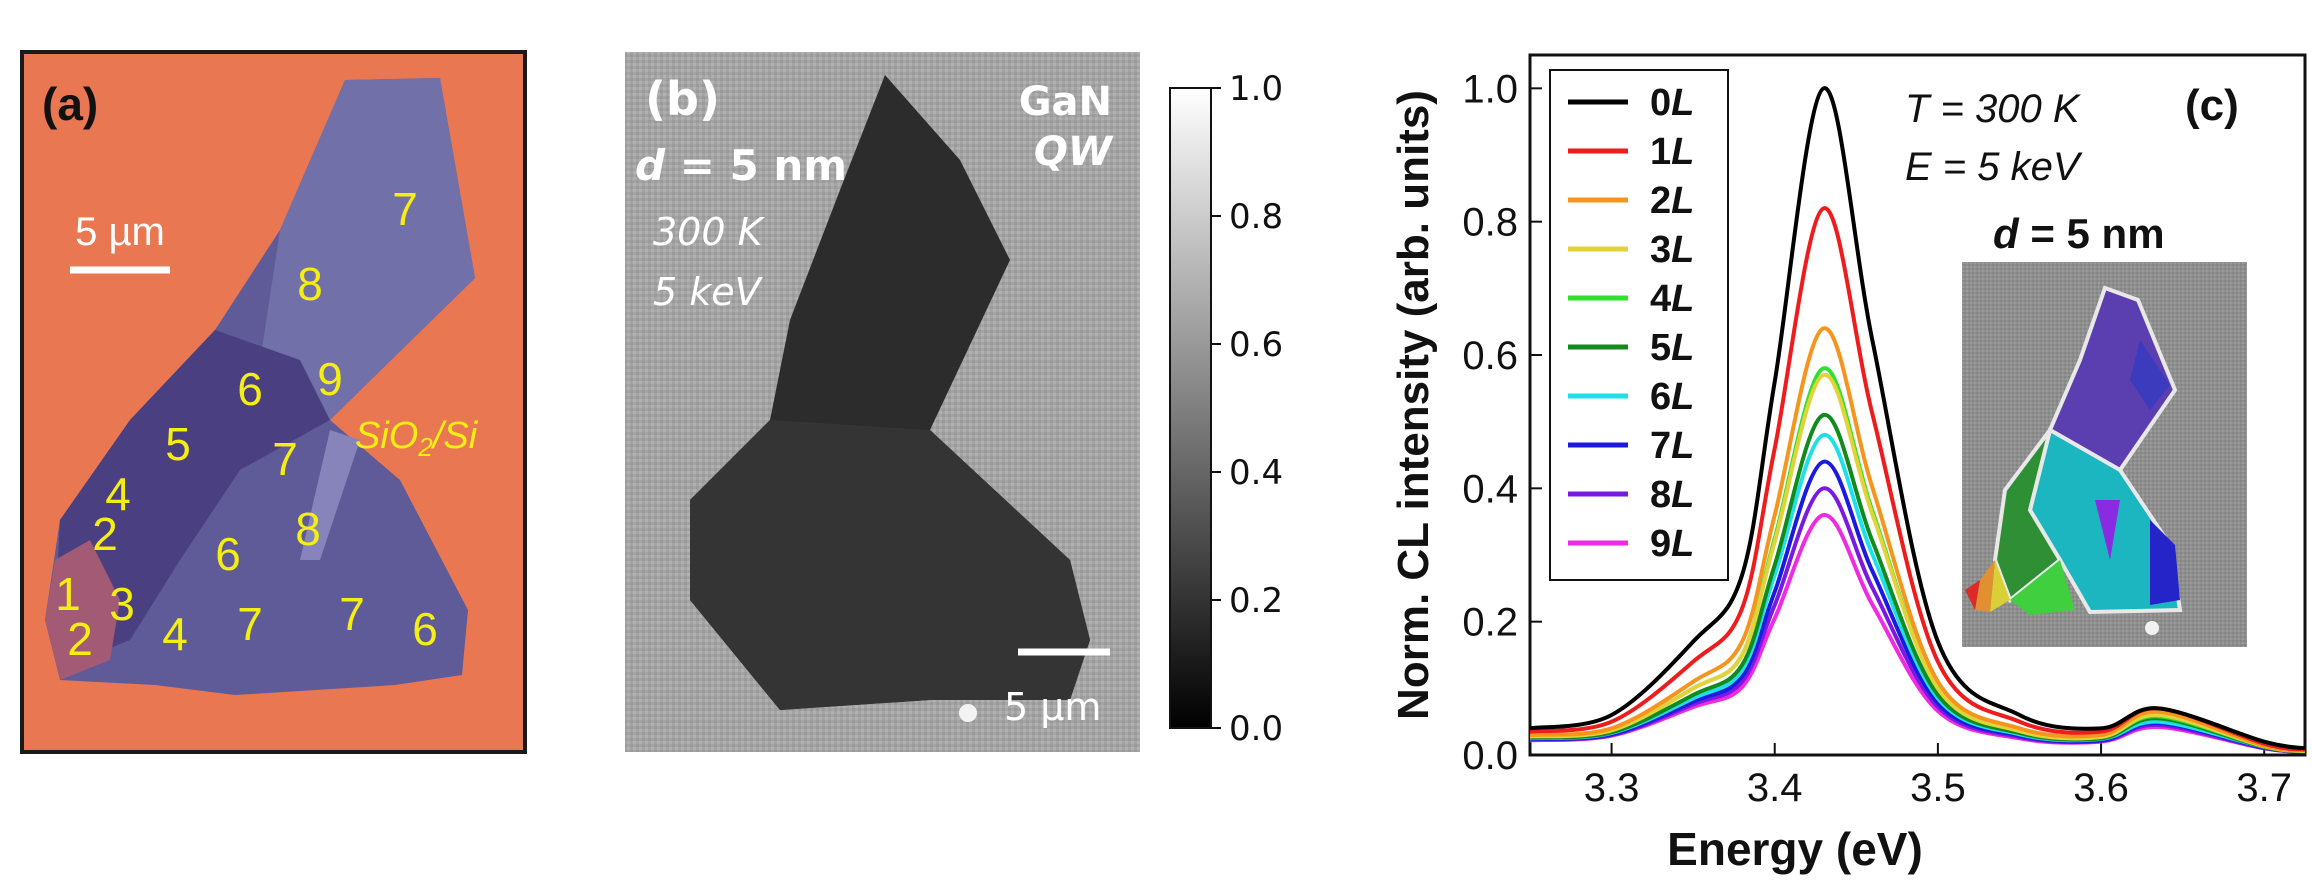 The width and height of the screenshot is (2312, 888). Describe the element at coordinates (709, 232) in the screenshot. I see `temperature-label: 300 K` at that location.